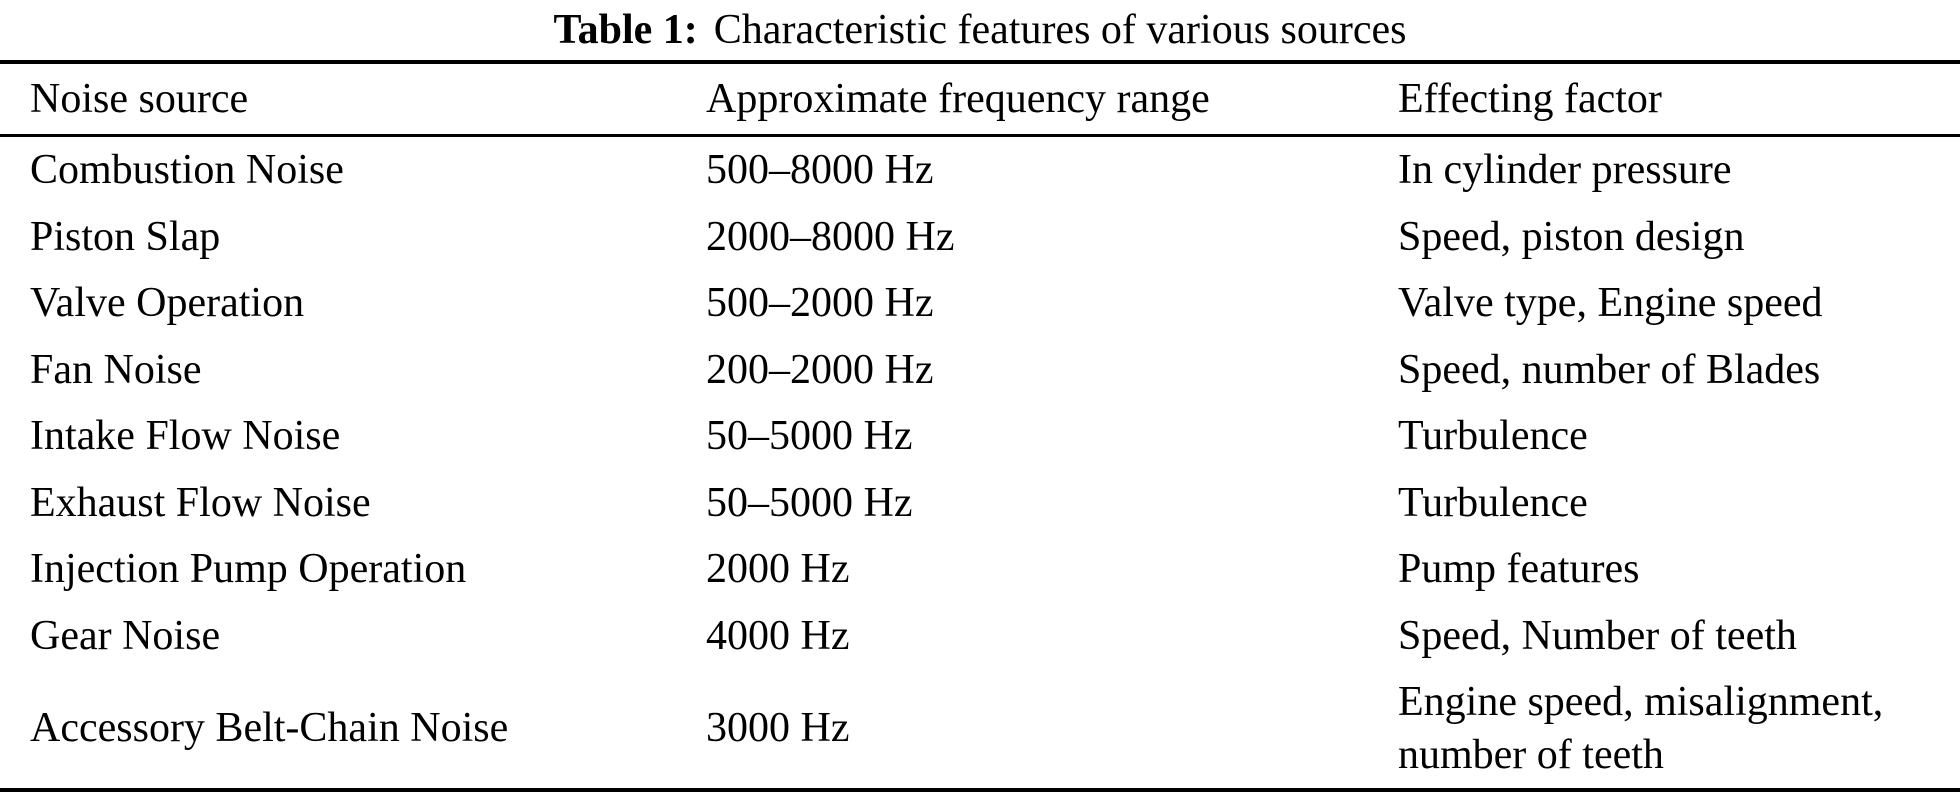  Describe the element at coordinates (1679, 99) in the screenshot. I see `header-effecting-factor: Effecting factor` at that location.